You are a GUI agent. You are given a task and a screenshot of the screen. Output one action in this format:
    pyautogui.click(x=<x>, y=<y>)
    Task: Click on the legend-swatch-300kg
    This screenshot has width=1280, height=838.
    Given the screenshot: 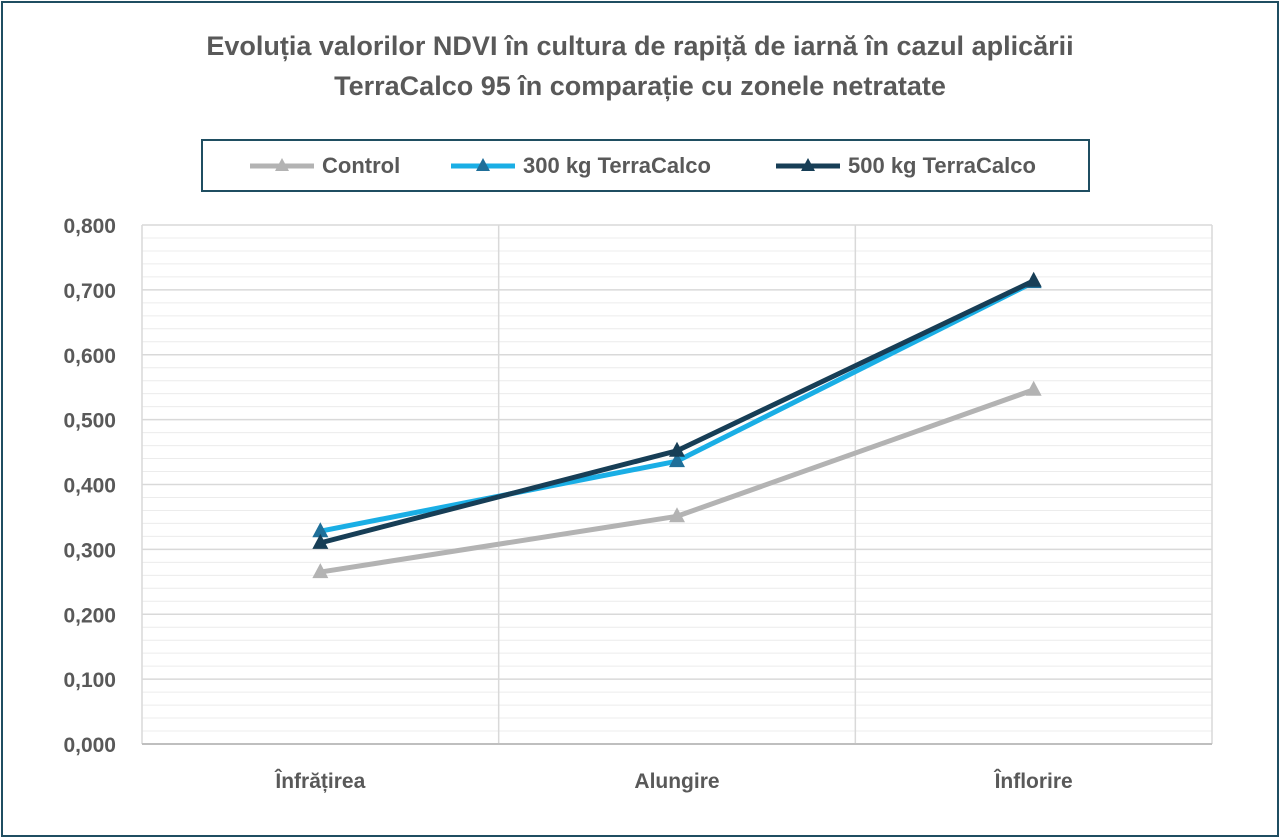 What is the action you would take?
    pyautogui.click(x=483, y=164)
    